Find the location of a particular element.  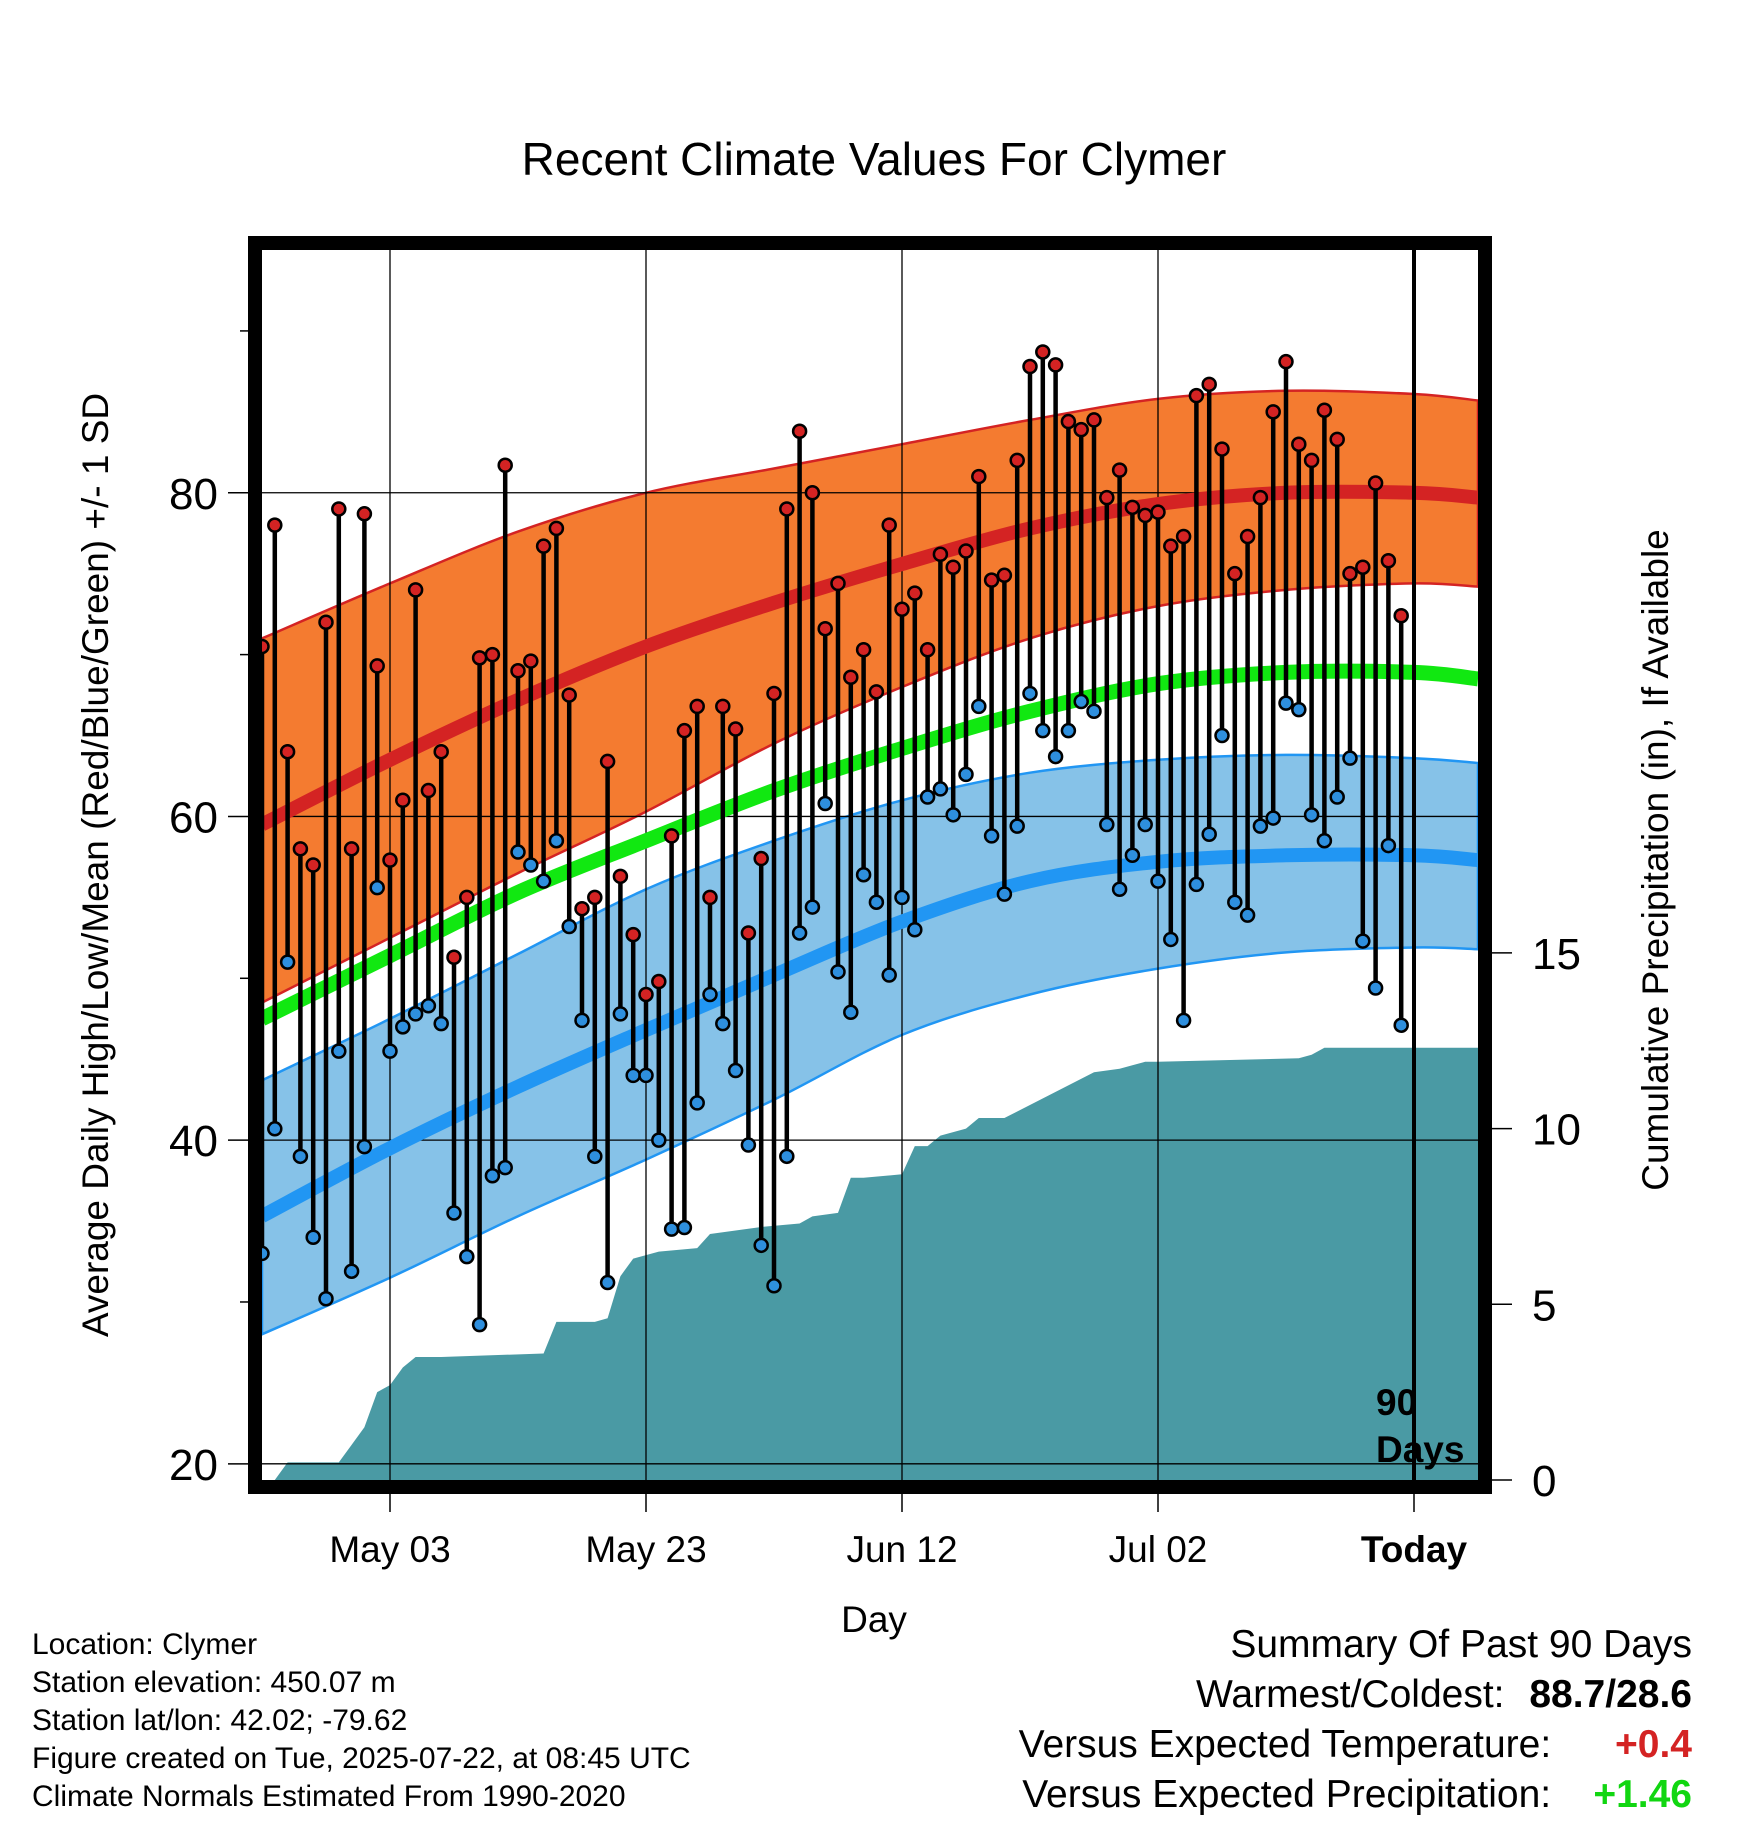

period-label-number: 90 is located at coordinates (1396, 1402).